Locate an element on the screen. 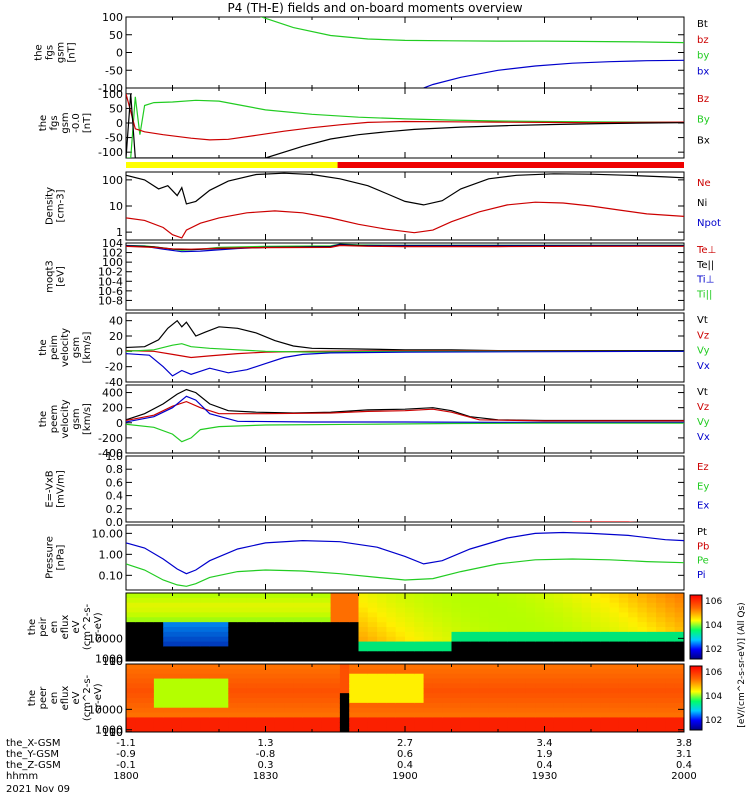 Image resolution: width=750 pixels, height=804 pixels. y-tick-label: -40 is located at coordinates (114, 382).